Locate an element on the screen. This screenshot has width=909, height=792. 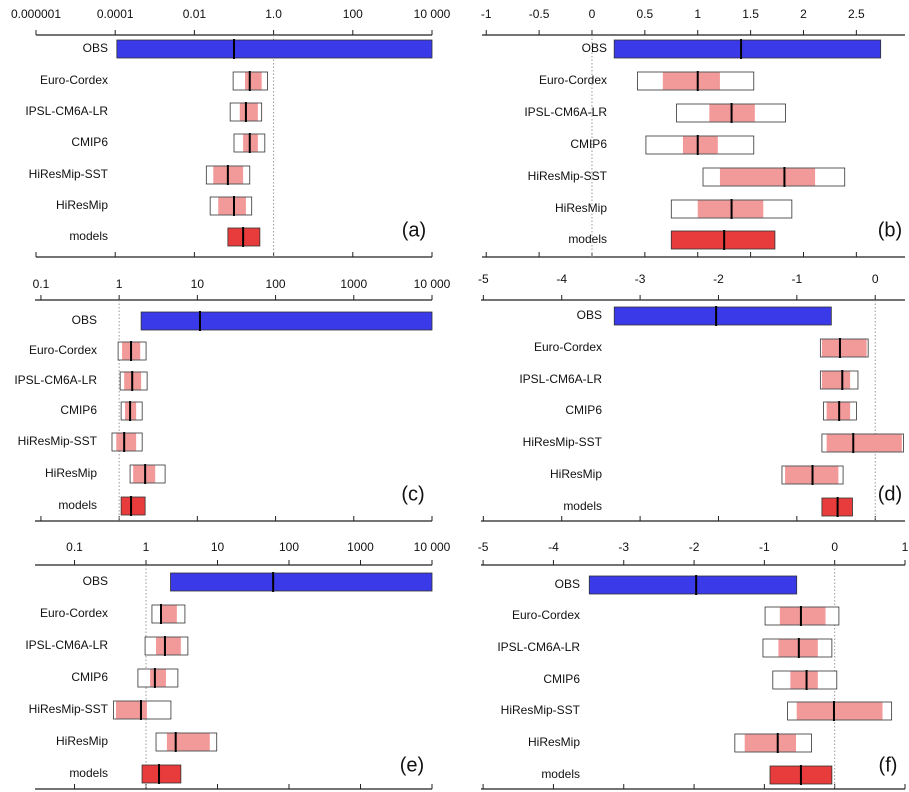
x-tick-label: -5 is located at coordinates (483, 547).